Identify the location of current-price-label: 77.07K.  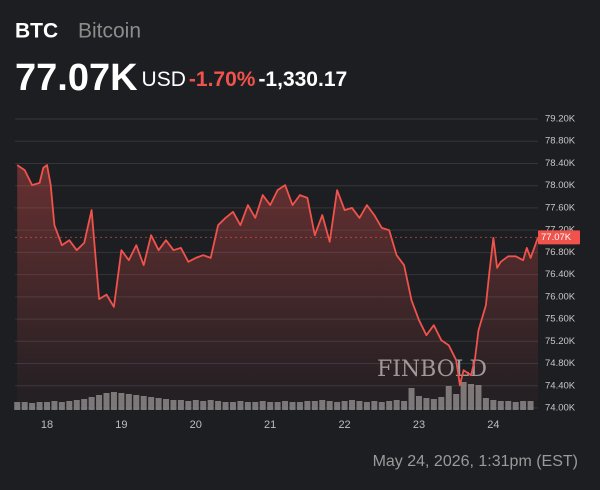
(556, 237).